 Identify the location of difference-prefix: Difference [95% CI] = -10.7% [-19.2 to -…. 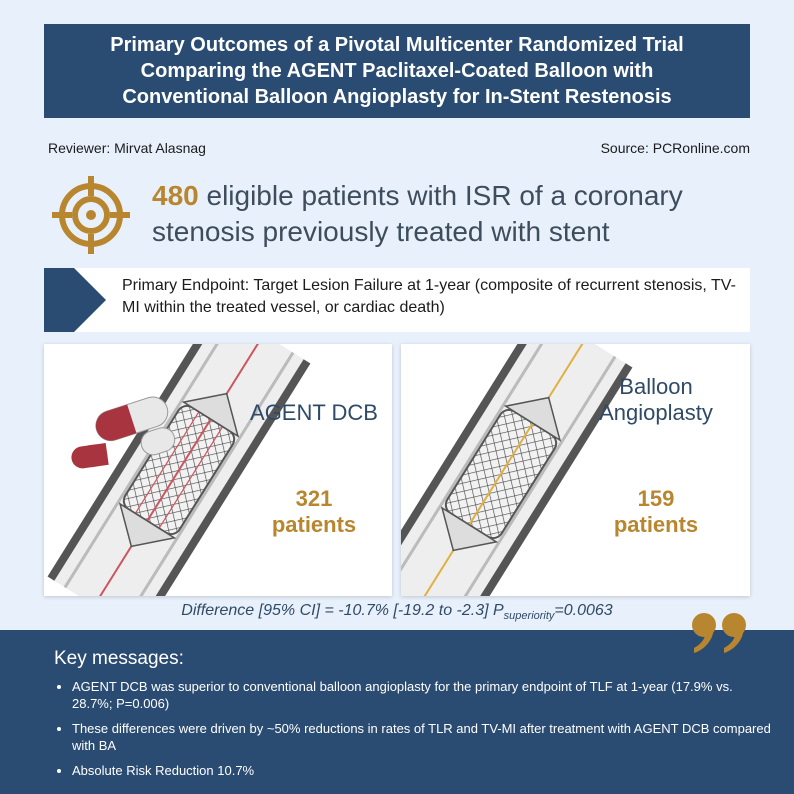
(342, 610).